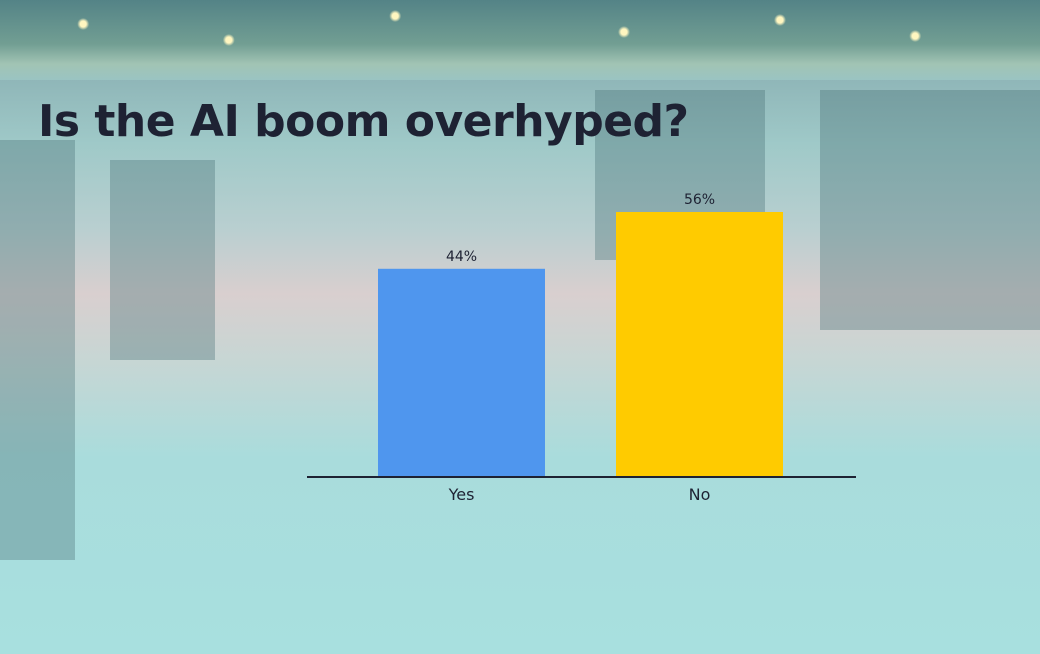 The image size is (1040, 654). I want to click on value-label: 56%, so click(699, 200).